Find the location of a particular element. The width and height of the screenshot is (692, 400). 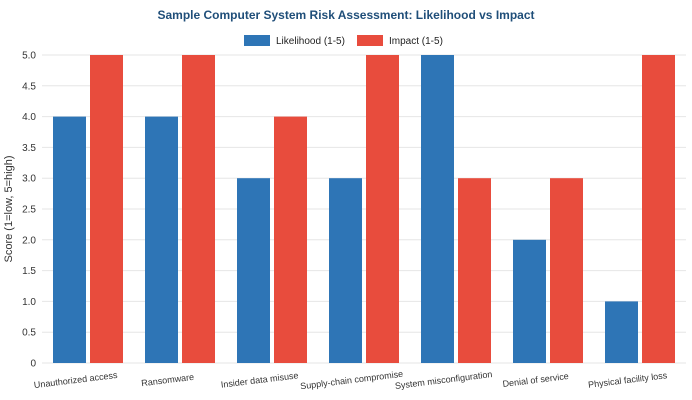

y-axis-label: Score (1=low, 5=high) is located at coordinates (9, 208).